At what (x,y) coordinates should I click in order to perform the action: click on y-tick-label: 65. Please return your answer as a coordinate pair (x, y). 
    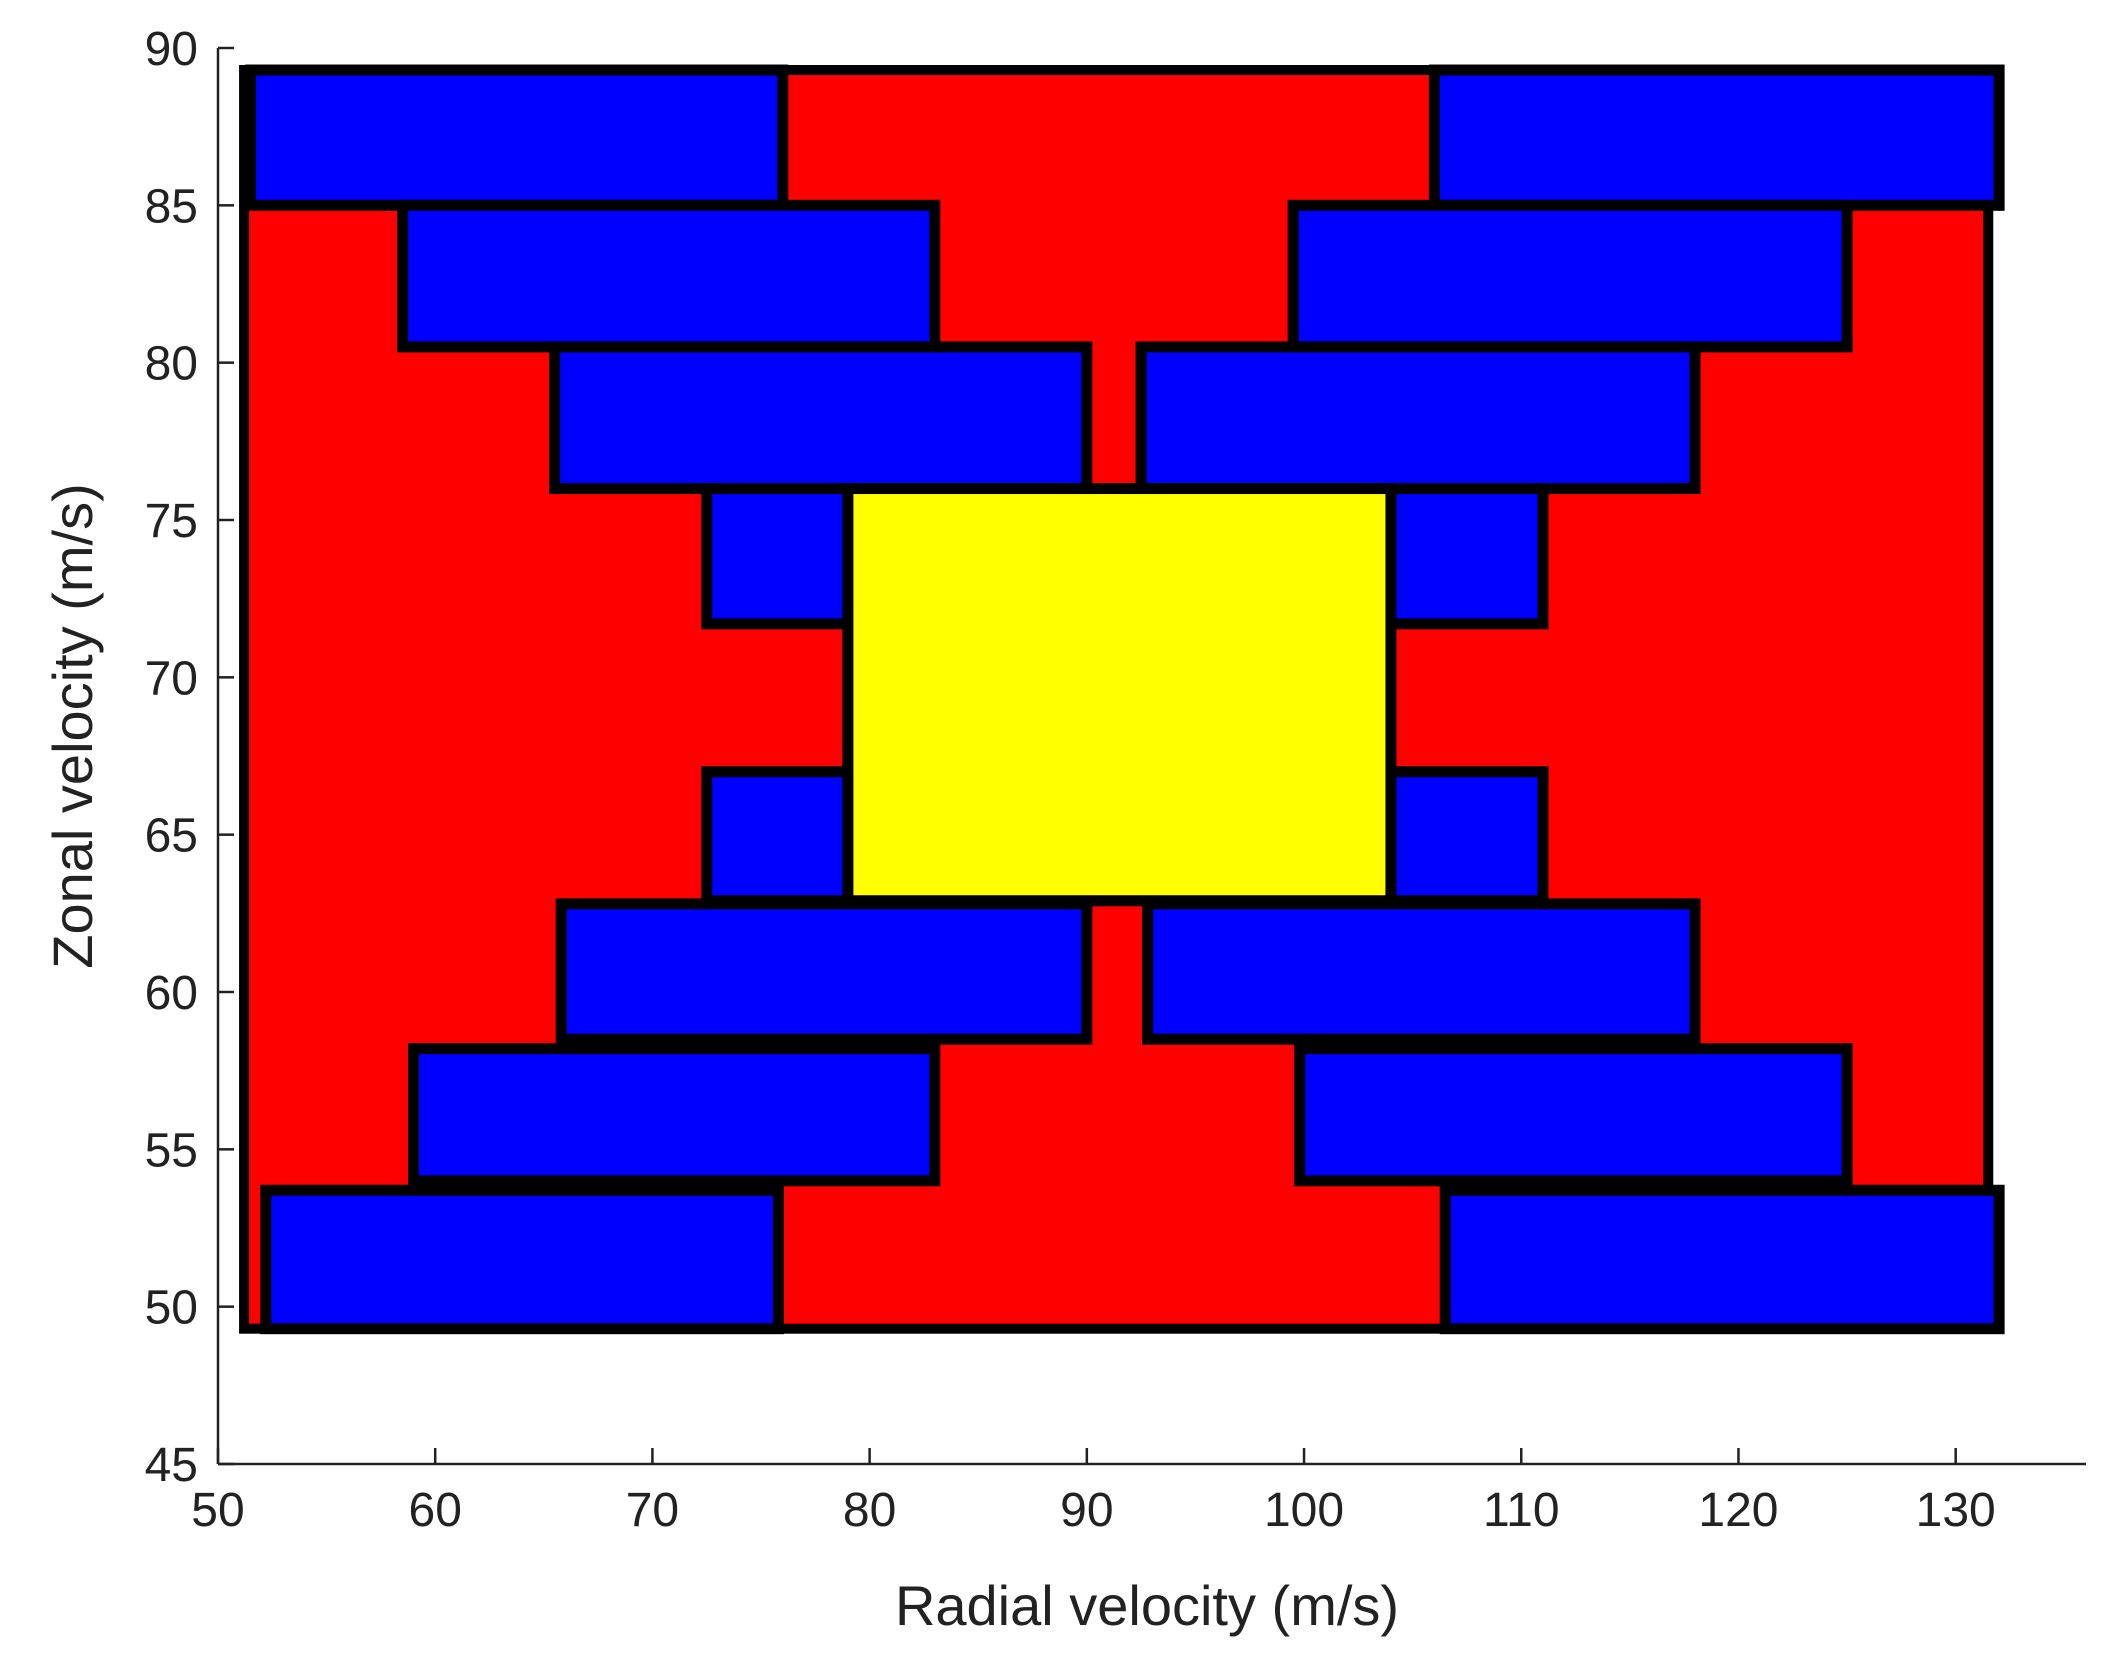
    Looking at the image, I should click on (171, 836).